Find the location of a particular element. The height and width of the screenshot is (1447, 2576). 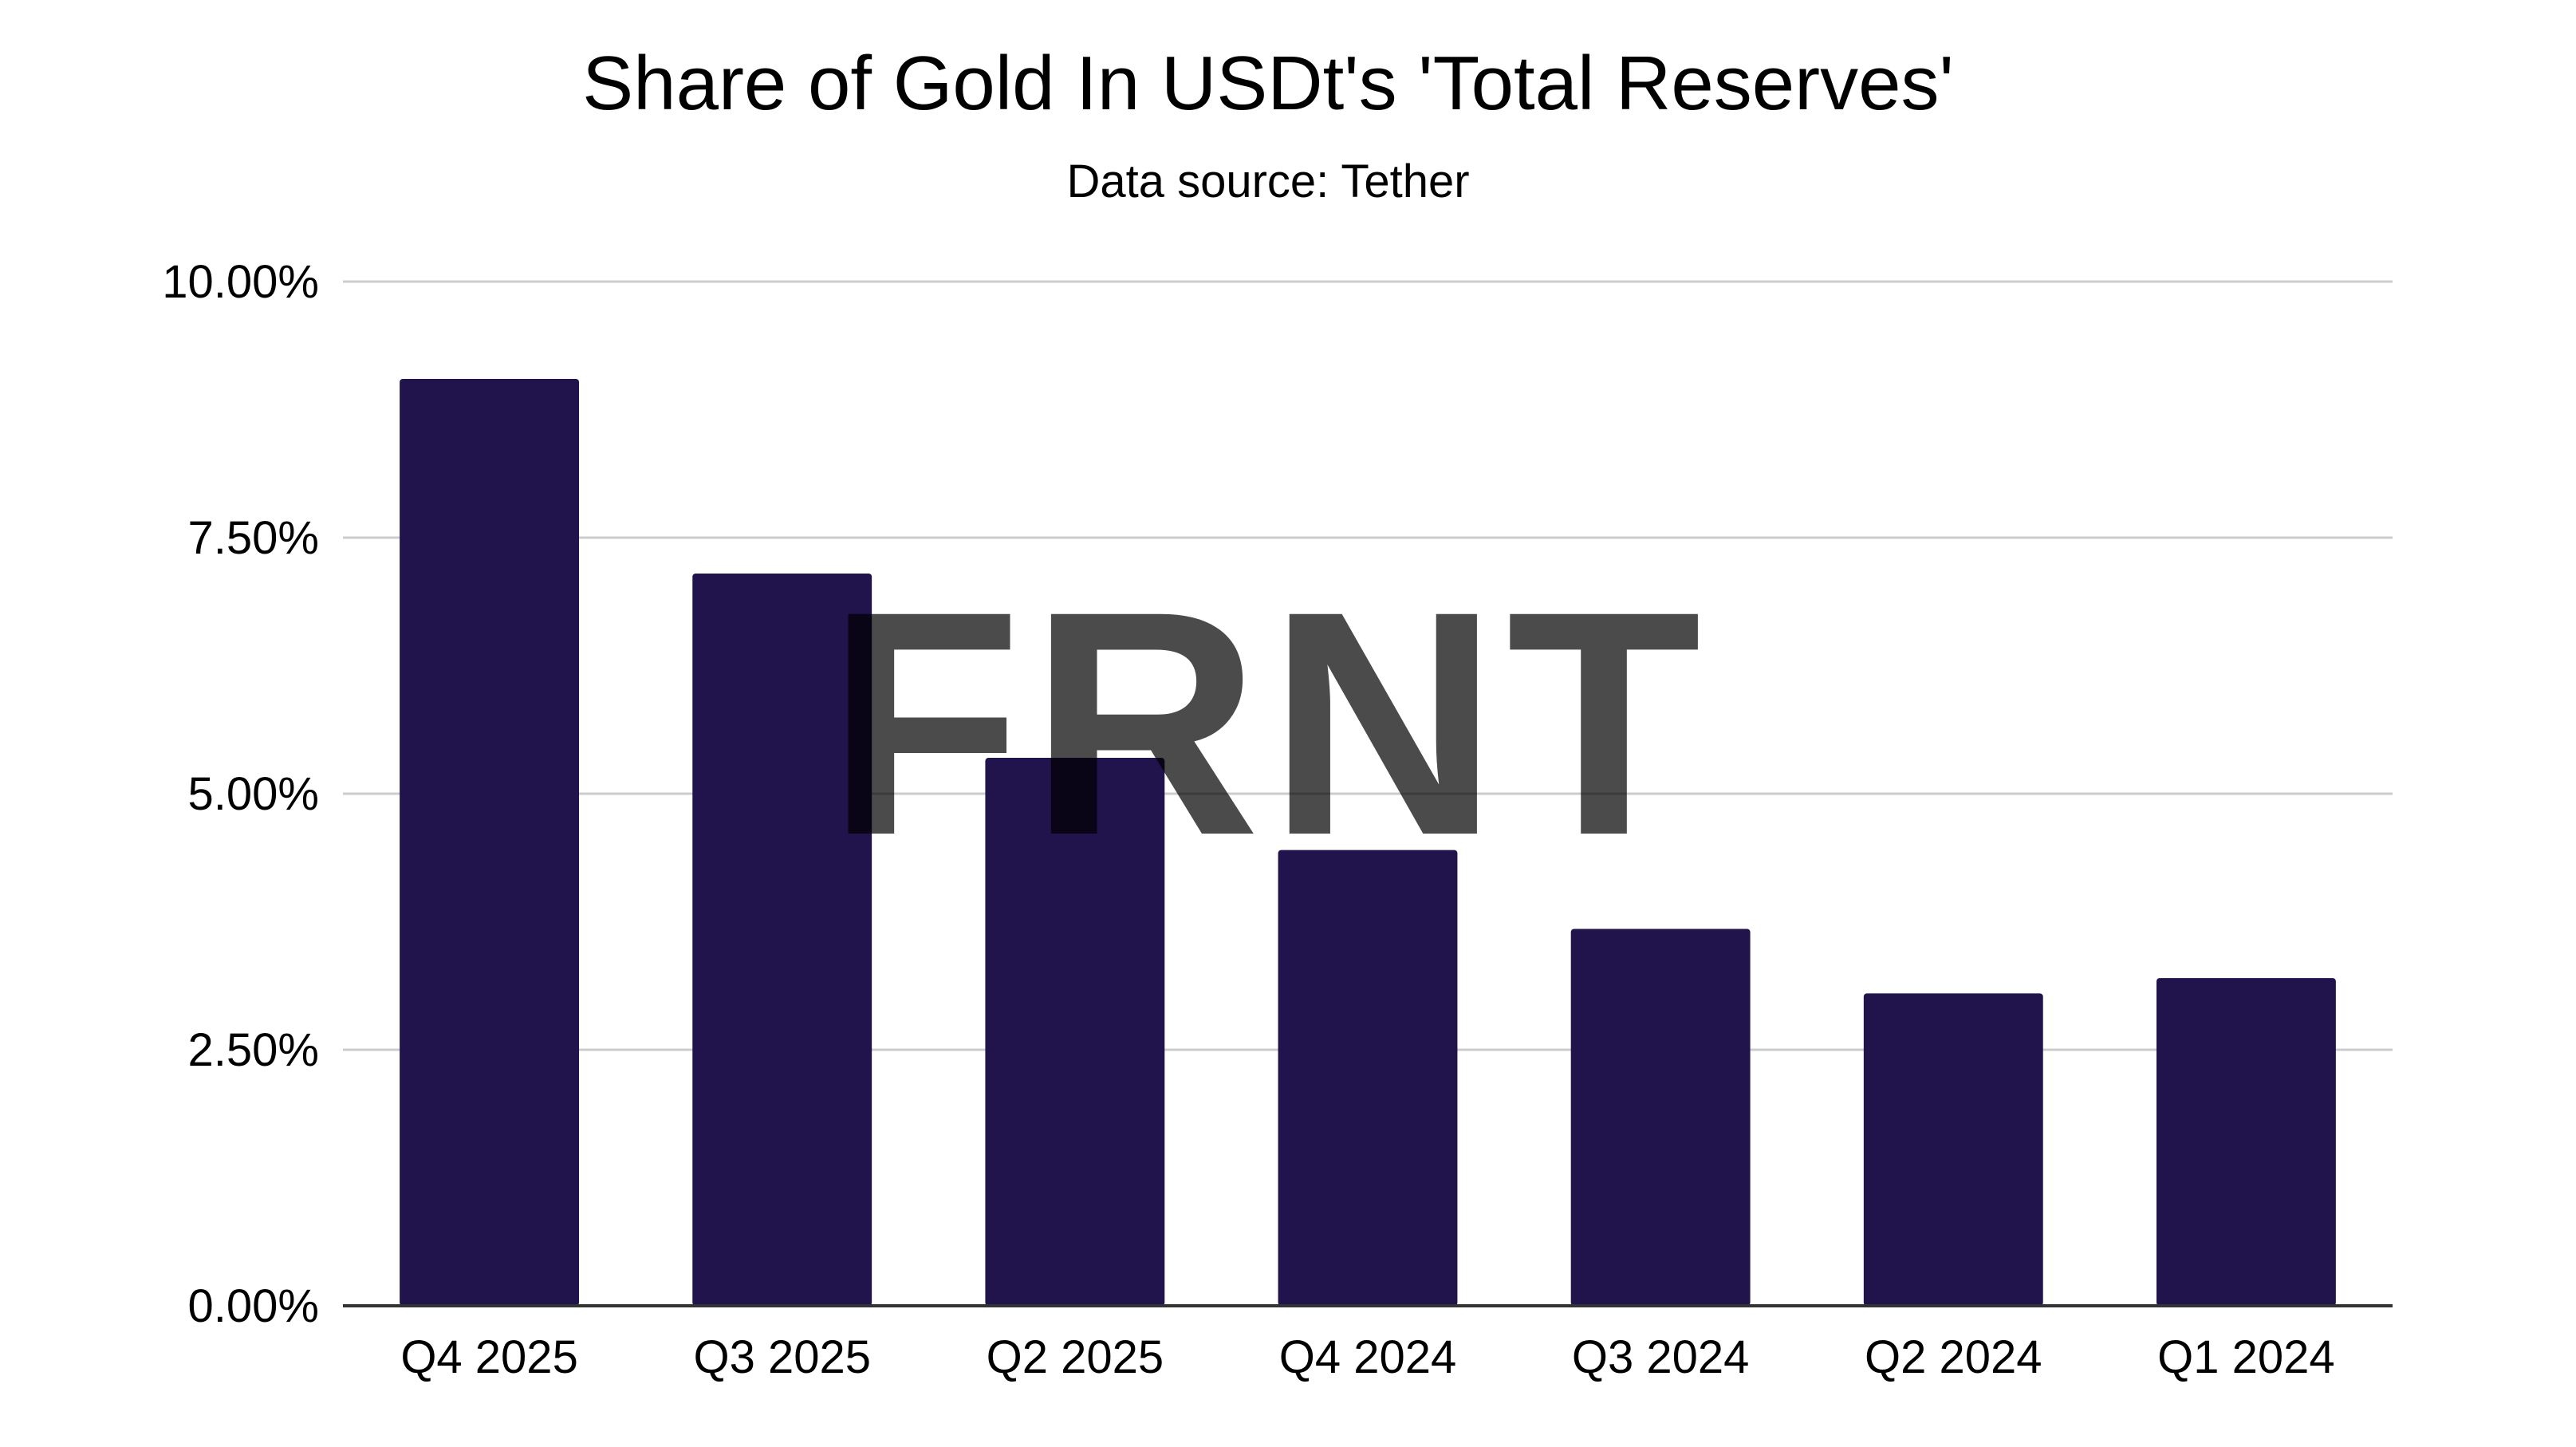

chart-subtitle: Data source: Tether is located at coordinates (1267, 181).